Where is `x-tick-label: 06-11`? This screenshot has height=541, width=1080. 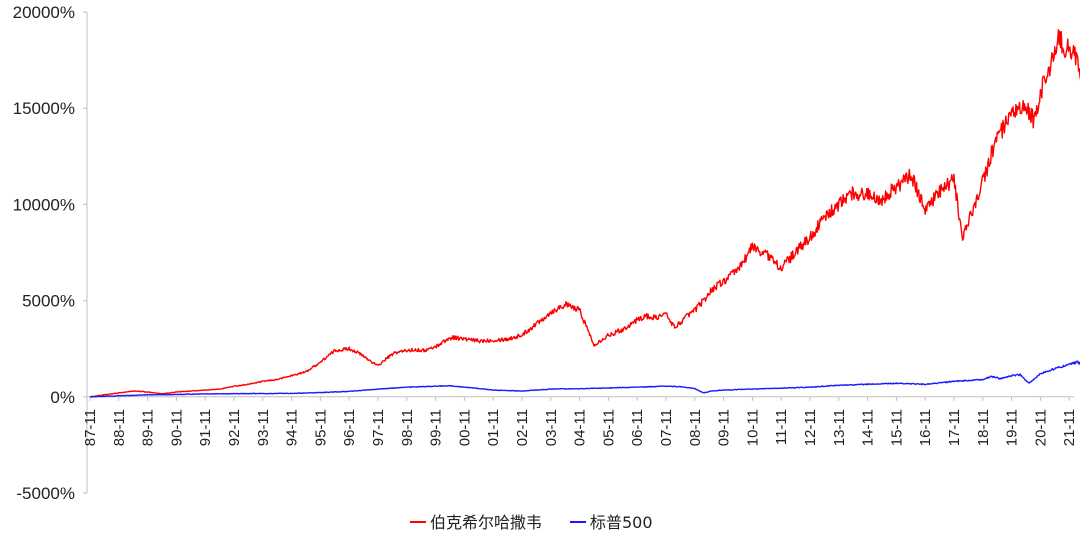 x-tick-label: 06-11 is located at coordinates (637, 427).